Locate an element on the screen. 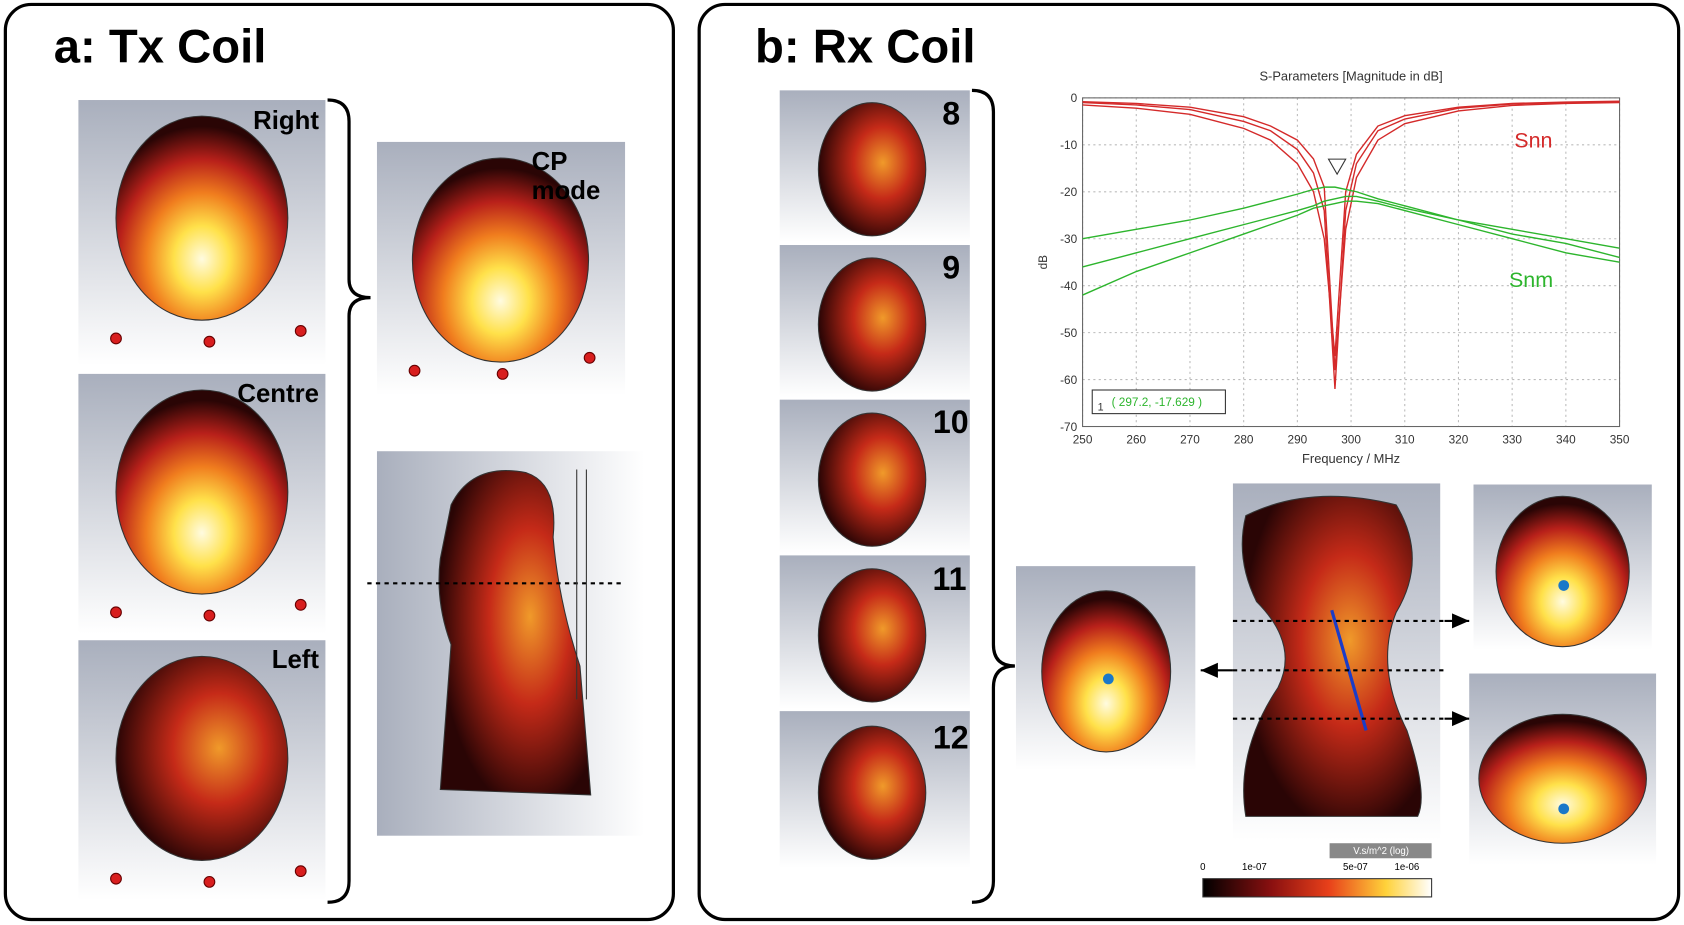  y-tick-label: -10 is located at coordinates (1068, 145).